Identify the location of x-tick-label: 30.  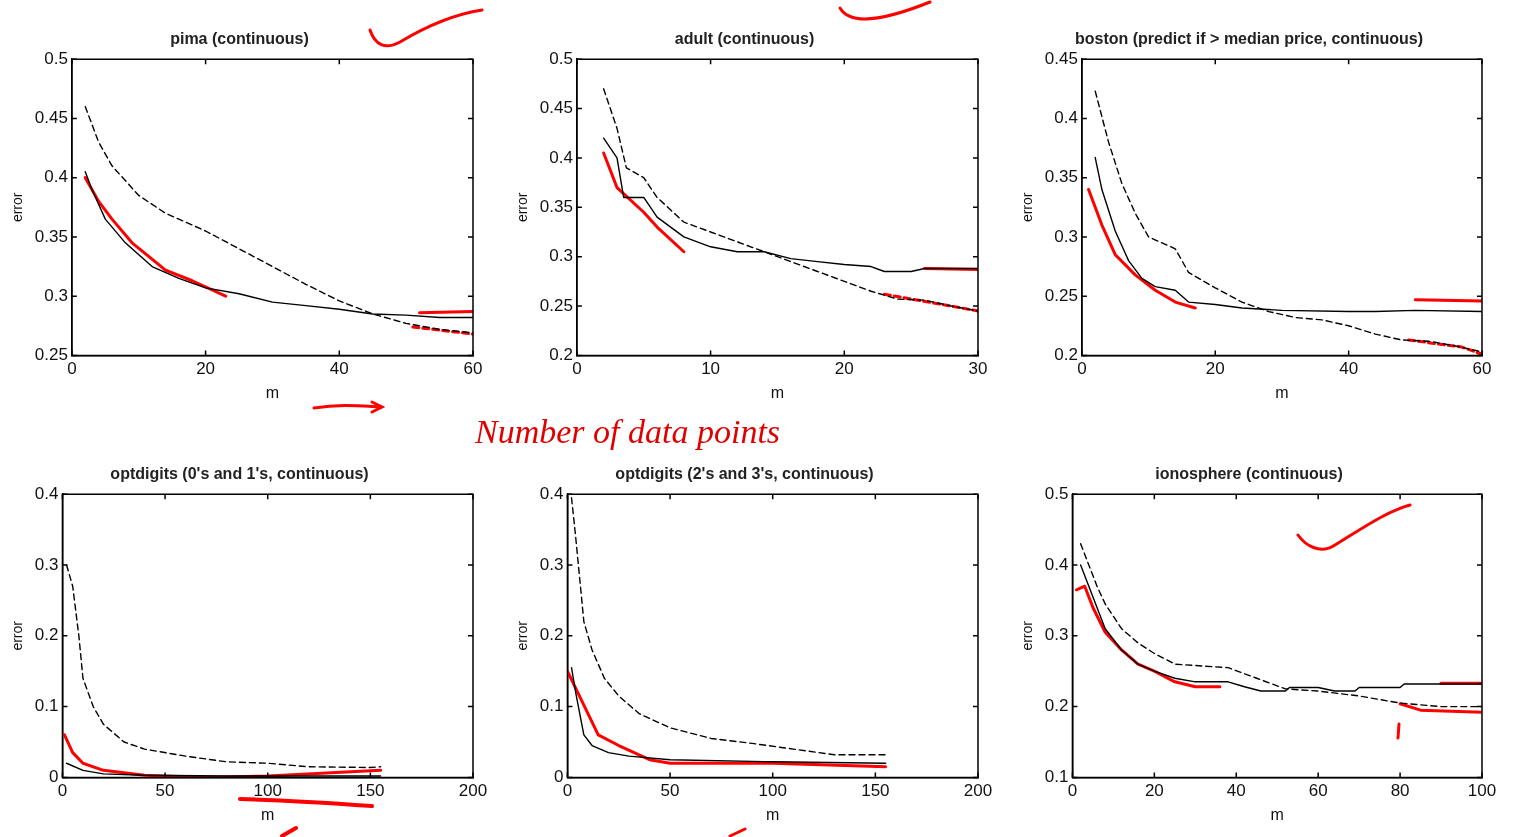
(978, 369).